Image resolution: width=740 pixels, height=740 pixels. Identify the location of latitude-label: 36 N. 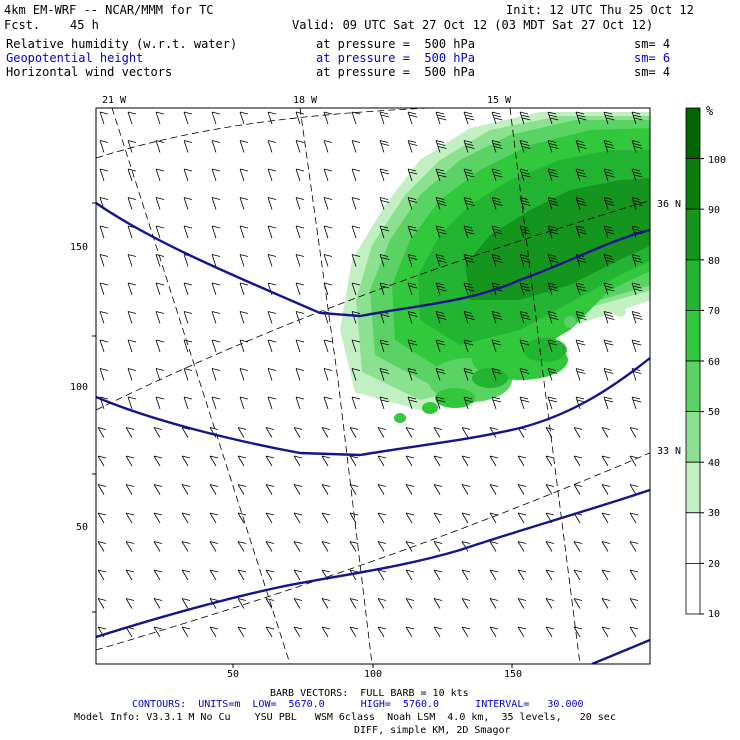
(669, 204).